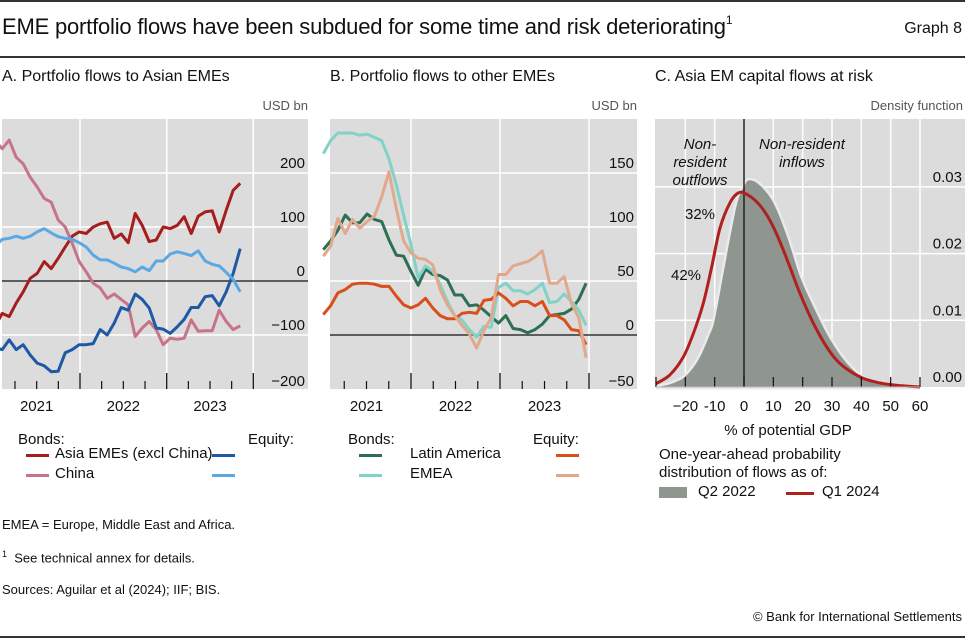  Describe the element at coordinates (773, 406) in the screenshot. I see `panel-c-xtick-label: 10` at that location.